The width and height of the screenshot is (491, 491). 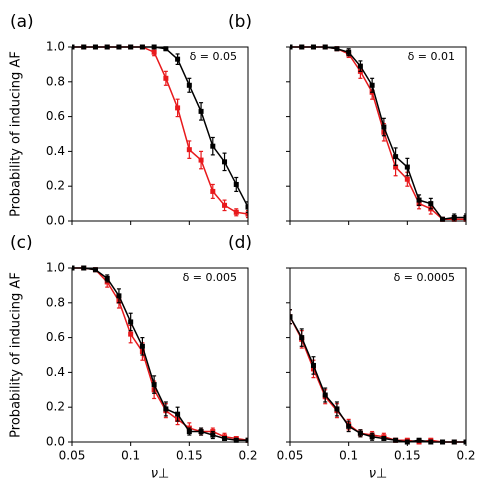 I want to click on x-tick-label: 0.15, so click(x=407, y=456).